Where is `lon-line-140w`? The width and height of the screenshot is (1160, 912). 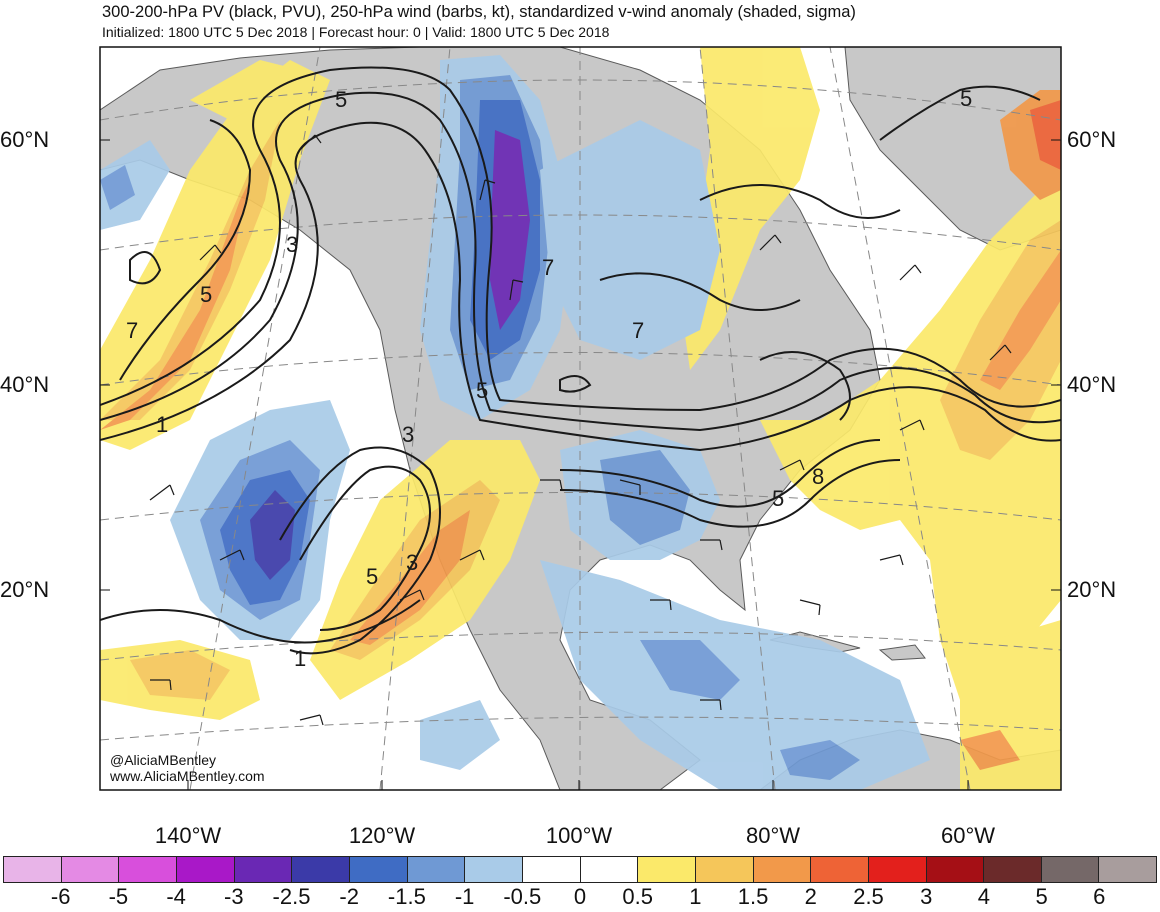 lon-line-140w is located at coordinates (255, 418).